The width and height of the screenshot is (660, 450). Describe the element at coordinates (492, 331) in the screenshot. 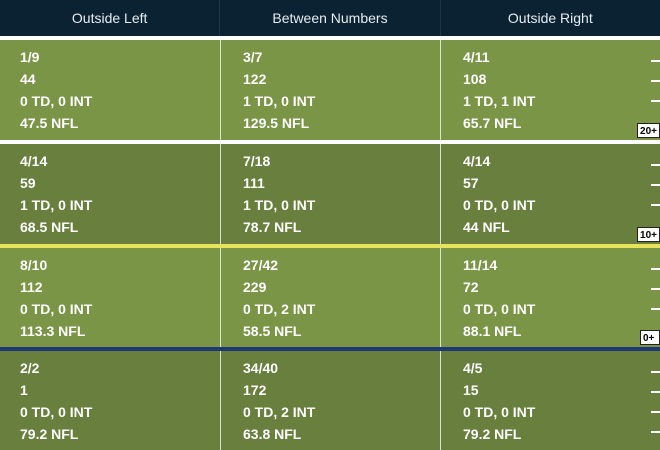

I see `rating: 88.1 NFL` at that location.